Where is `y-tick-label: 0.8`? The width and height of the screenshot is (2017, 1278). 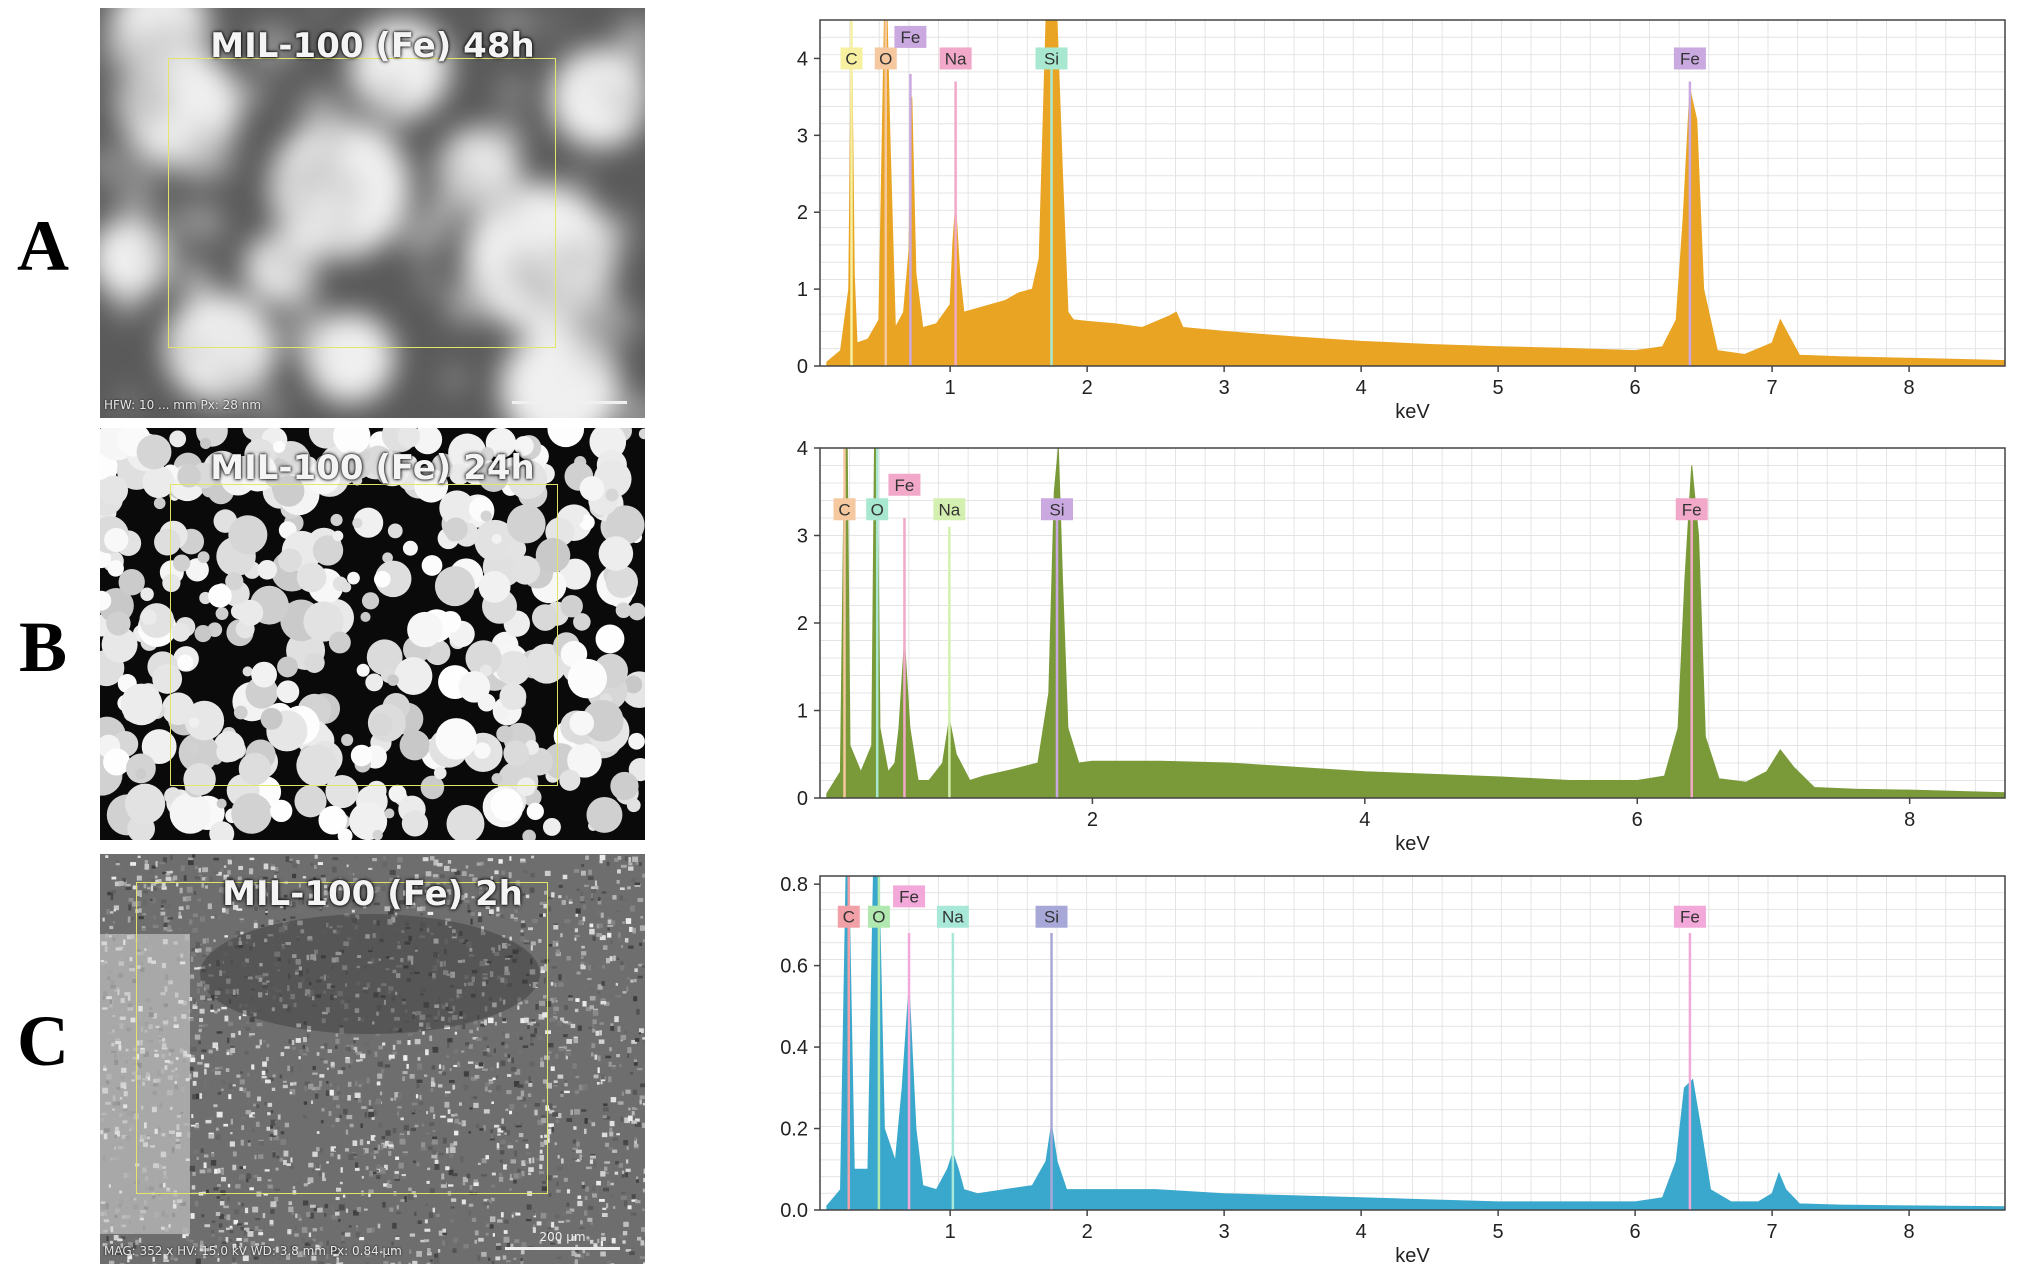 y-tick-label: 0.8 is located at coordinates (794, 885).